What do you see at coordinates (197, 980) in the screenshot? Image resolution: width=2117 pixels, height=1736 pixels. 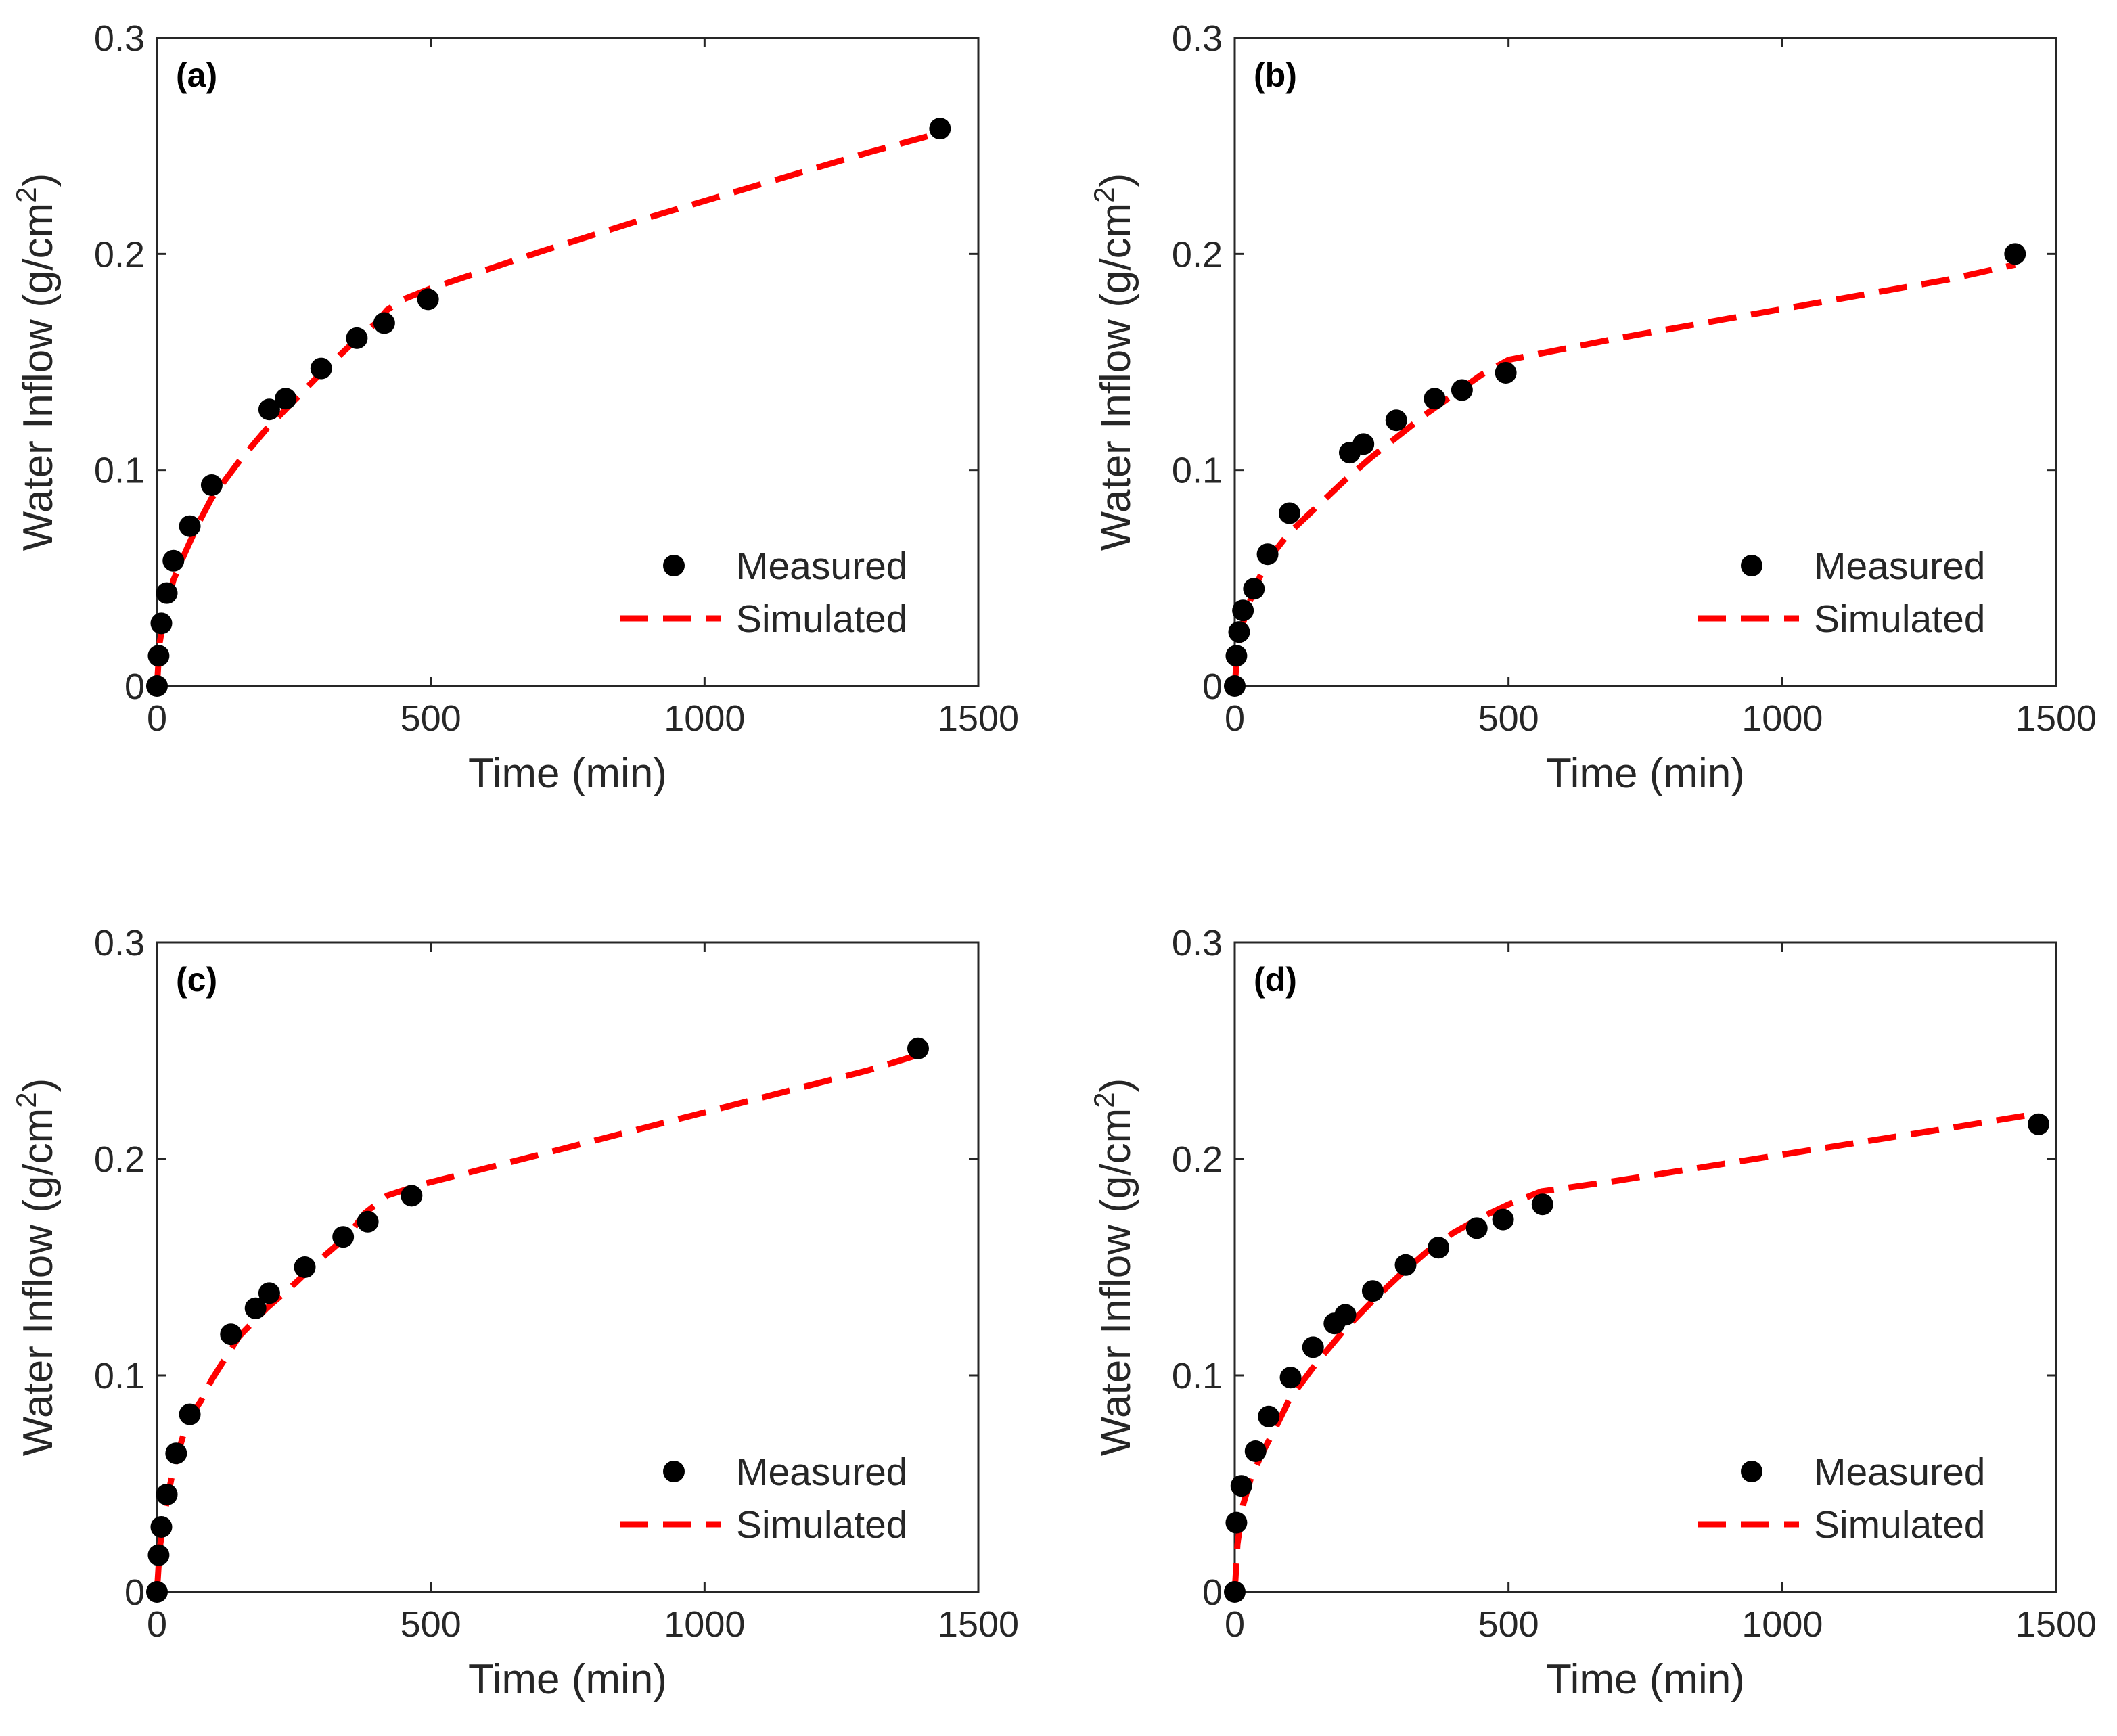 I see `panel-label: (c)` at bounding box center [197, 980].